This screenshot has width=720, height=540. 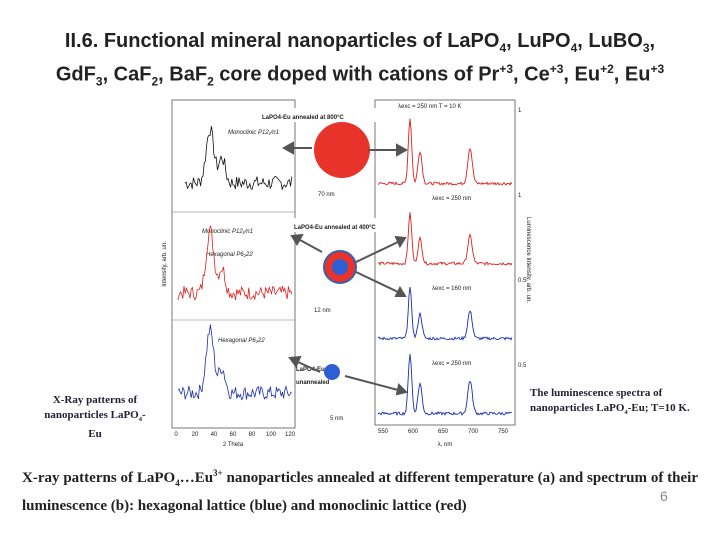 I want to click on text-segment: 3+, so click(x=218, y=473).